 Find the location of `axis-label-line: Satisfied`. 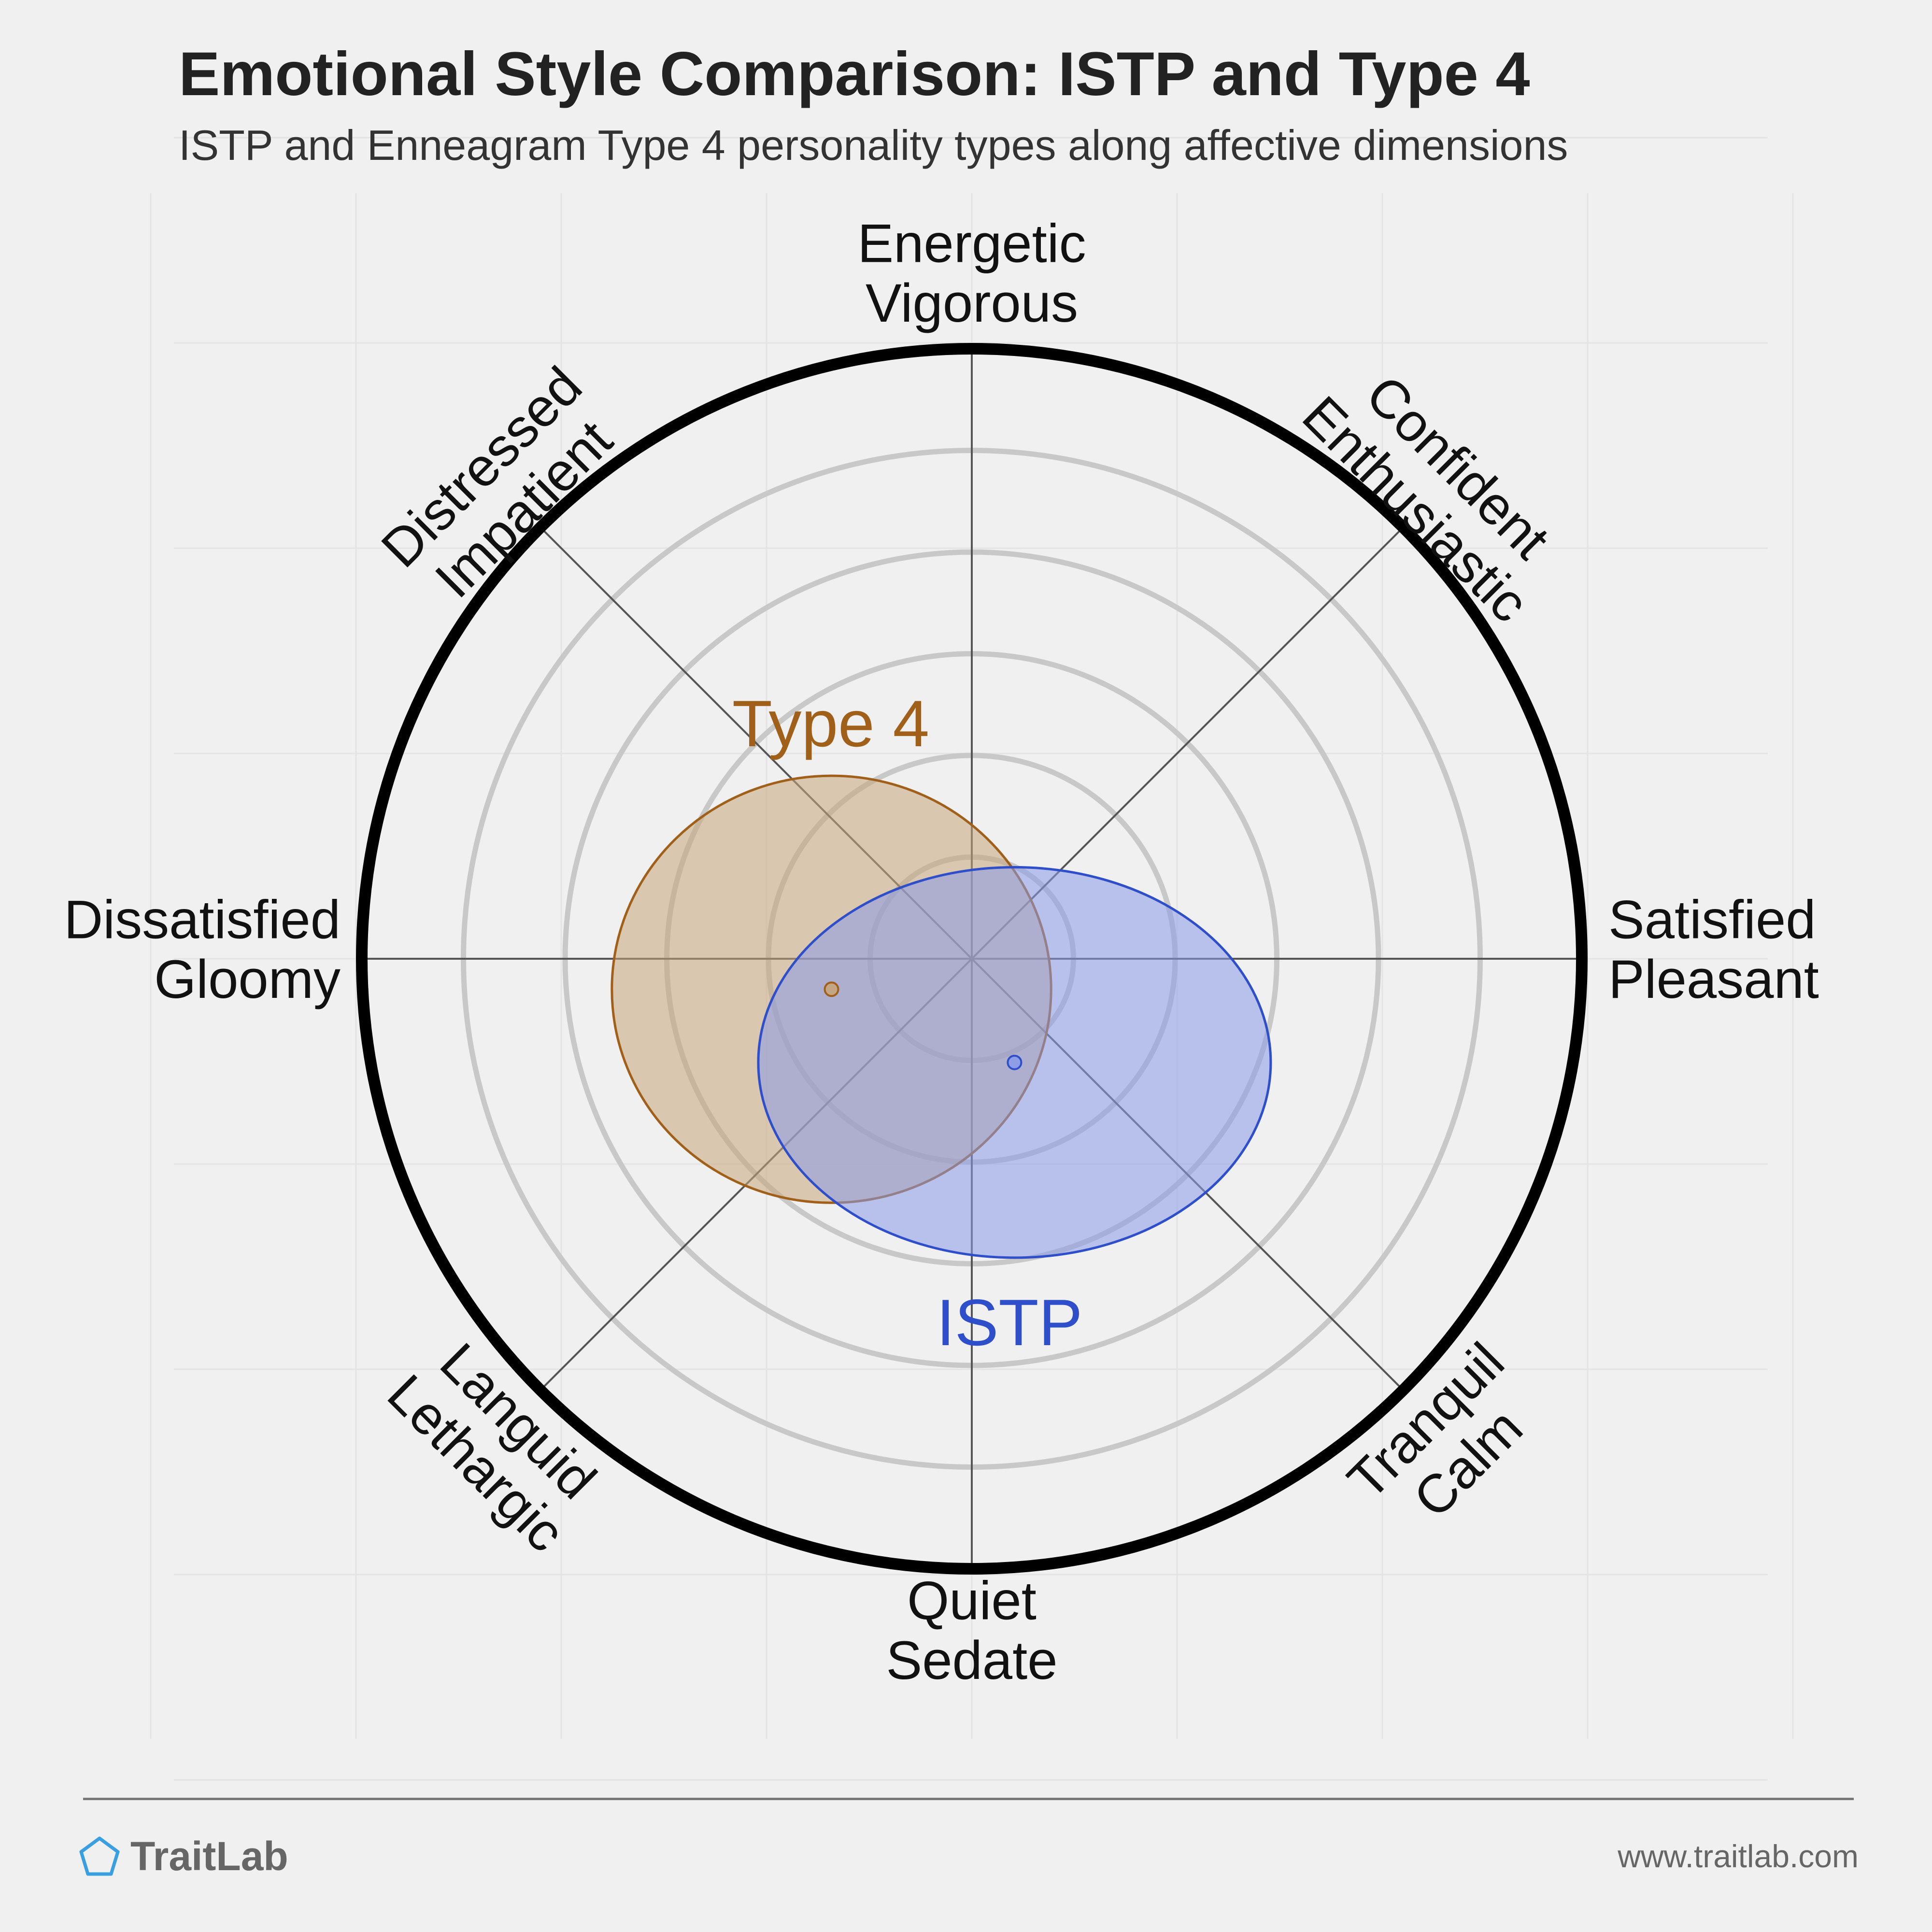

axis-label-line: Satisfied is located at coordinates (1712, 920).